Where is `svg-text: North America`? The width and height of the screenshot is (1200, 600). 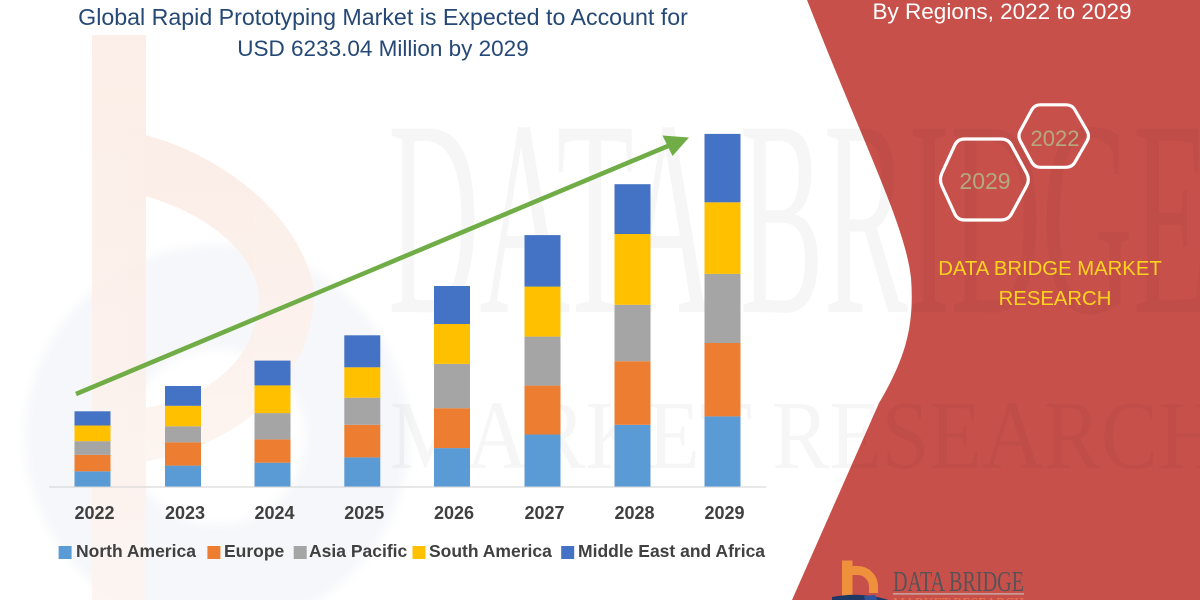 svg-text: North America is located at coordinates (136, 551).